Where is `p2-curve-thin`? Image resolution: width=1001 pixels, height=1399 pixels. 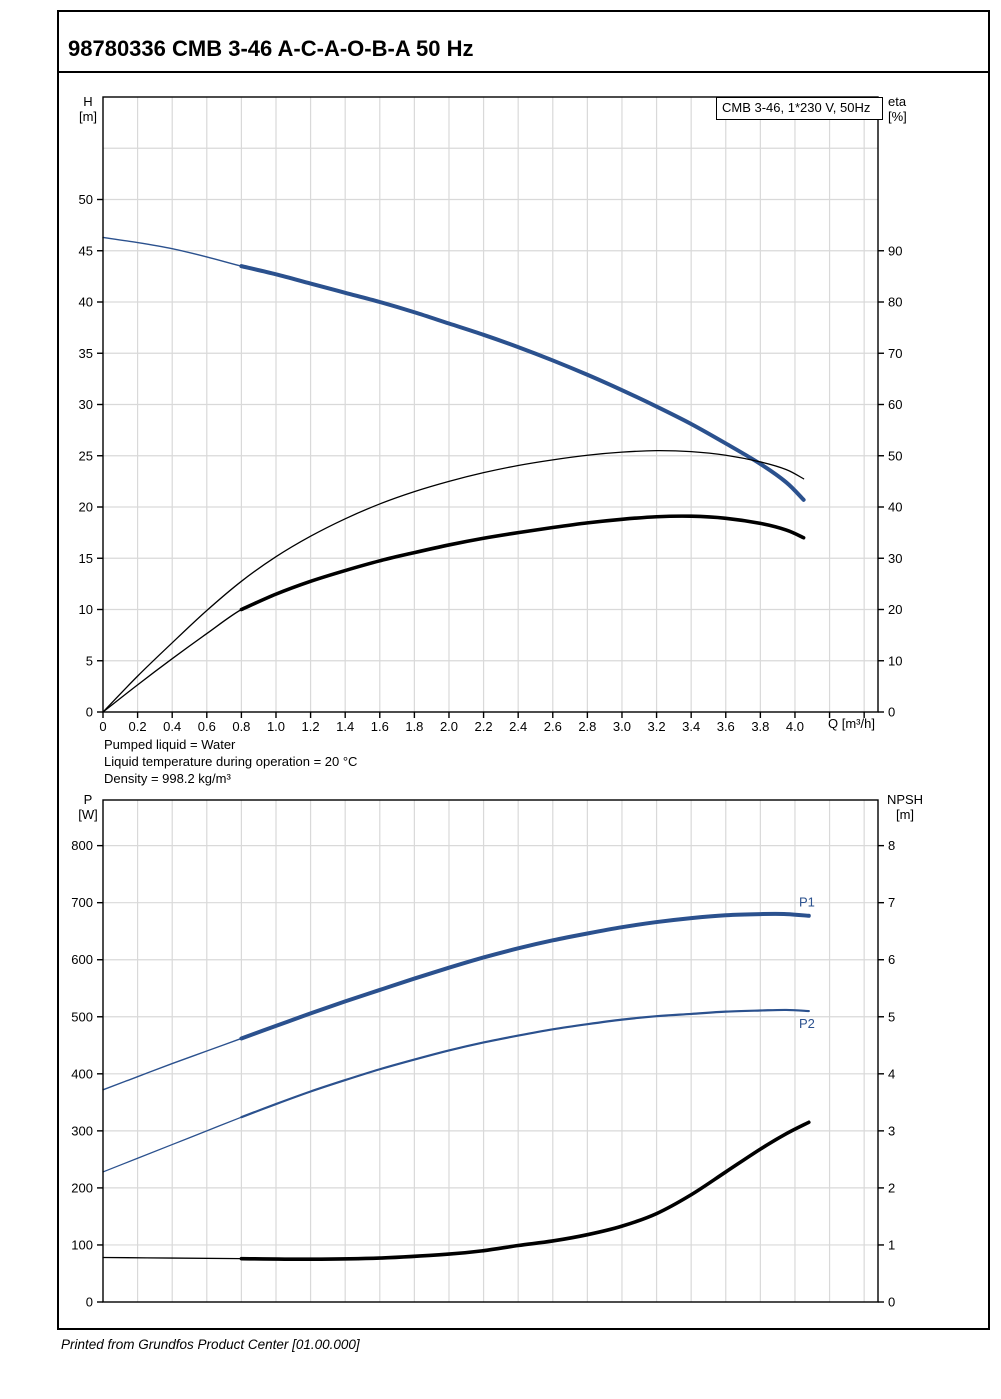 p2-curve-thin is located at coordinates (456, 1091).